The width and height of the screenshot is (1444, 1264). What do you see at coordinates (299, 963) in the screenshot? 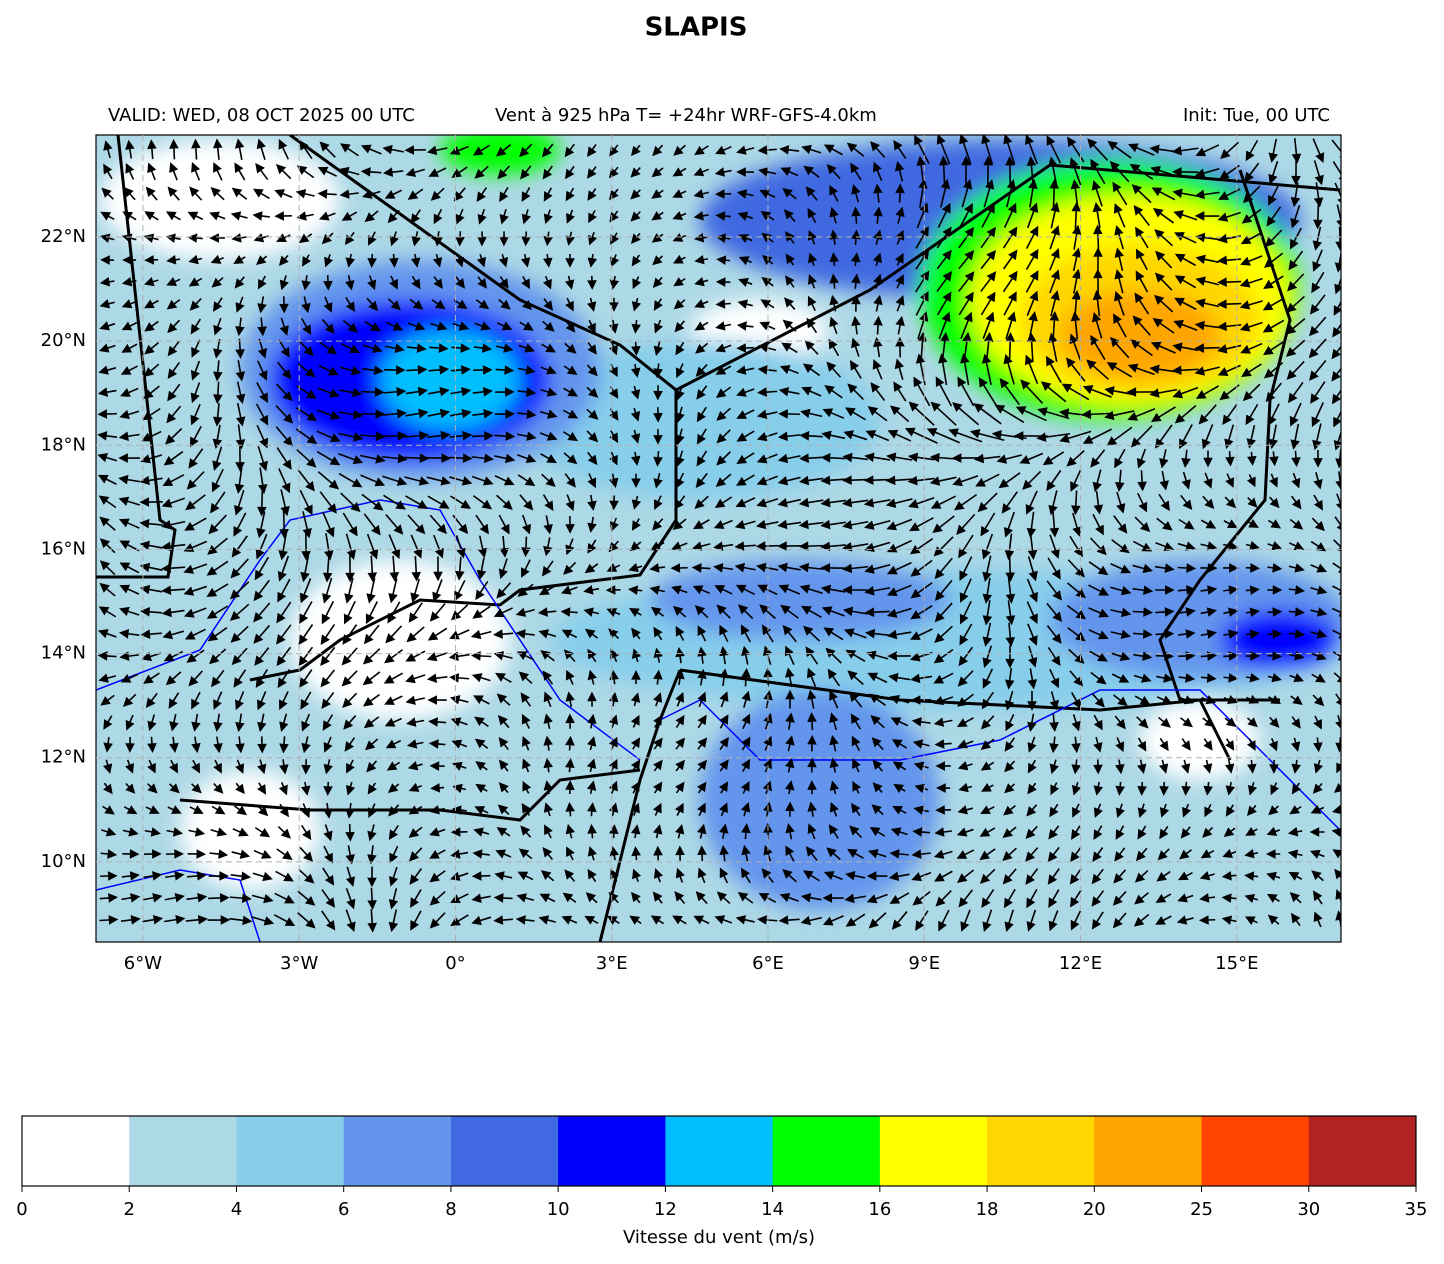
I see `lon-tick-label: 3°W` at bounding box center [299, 963].